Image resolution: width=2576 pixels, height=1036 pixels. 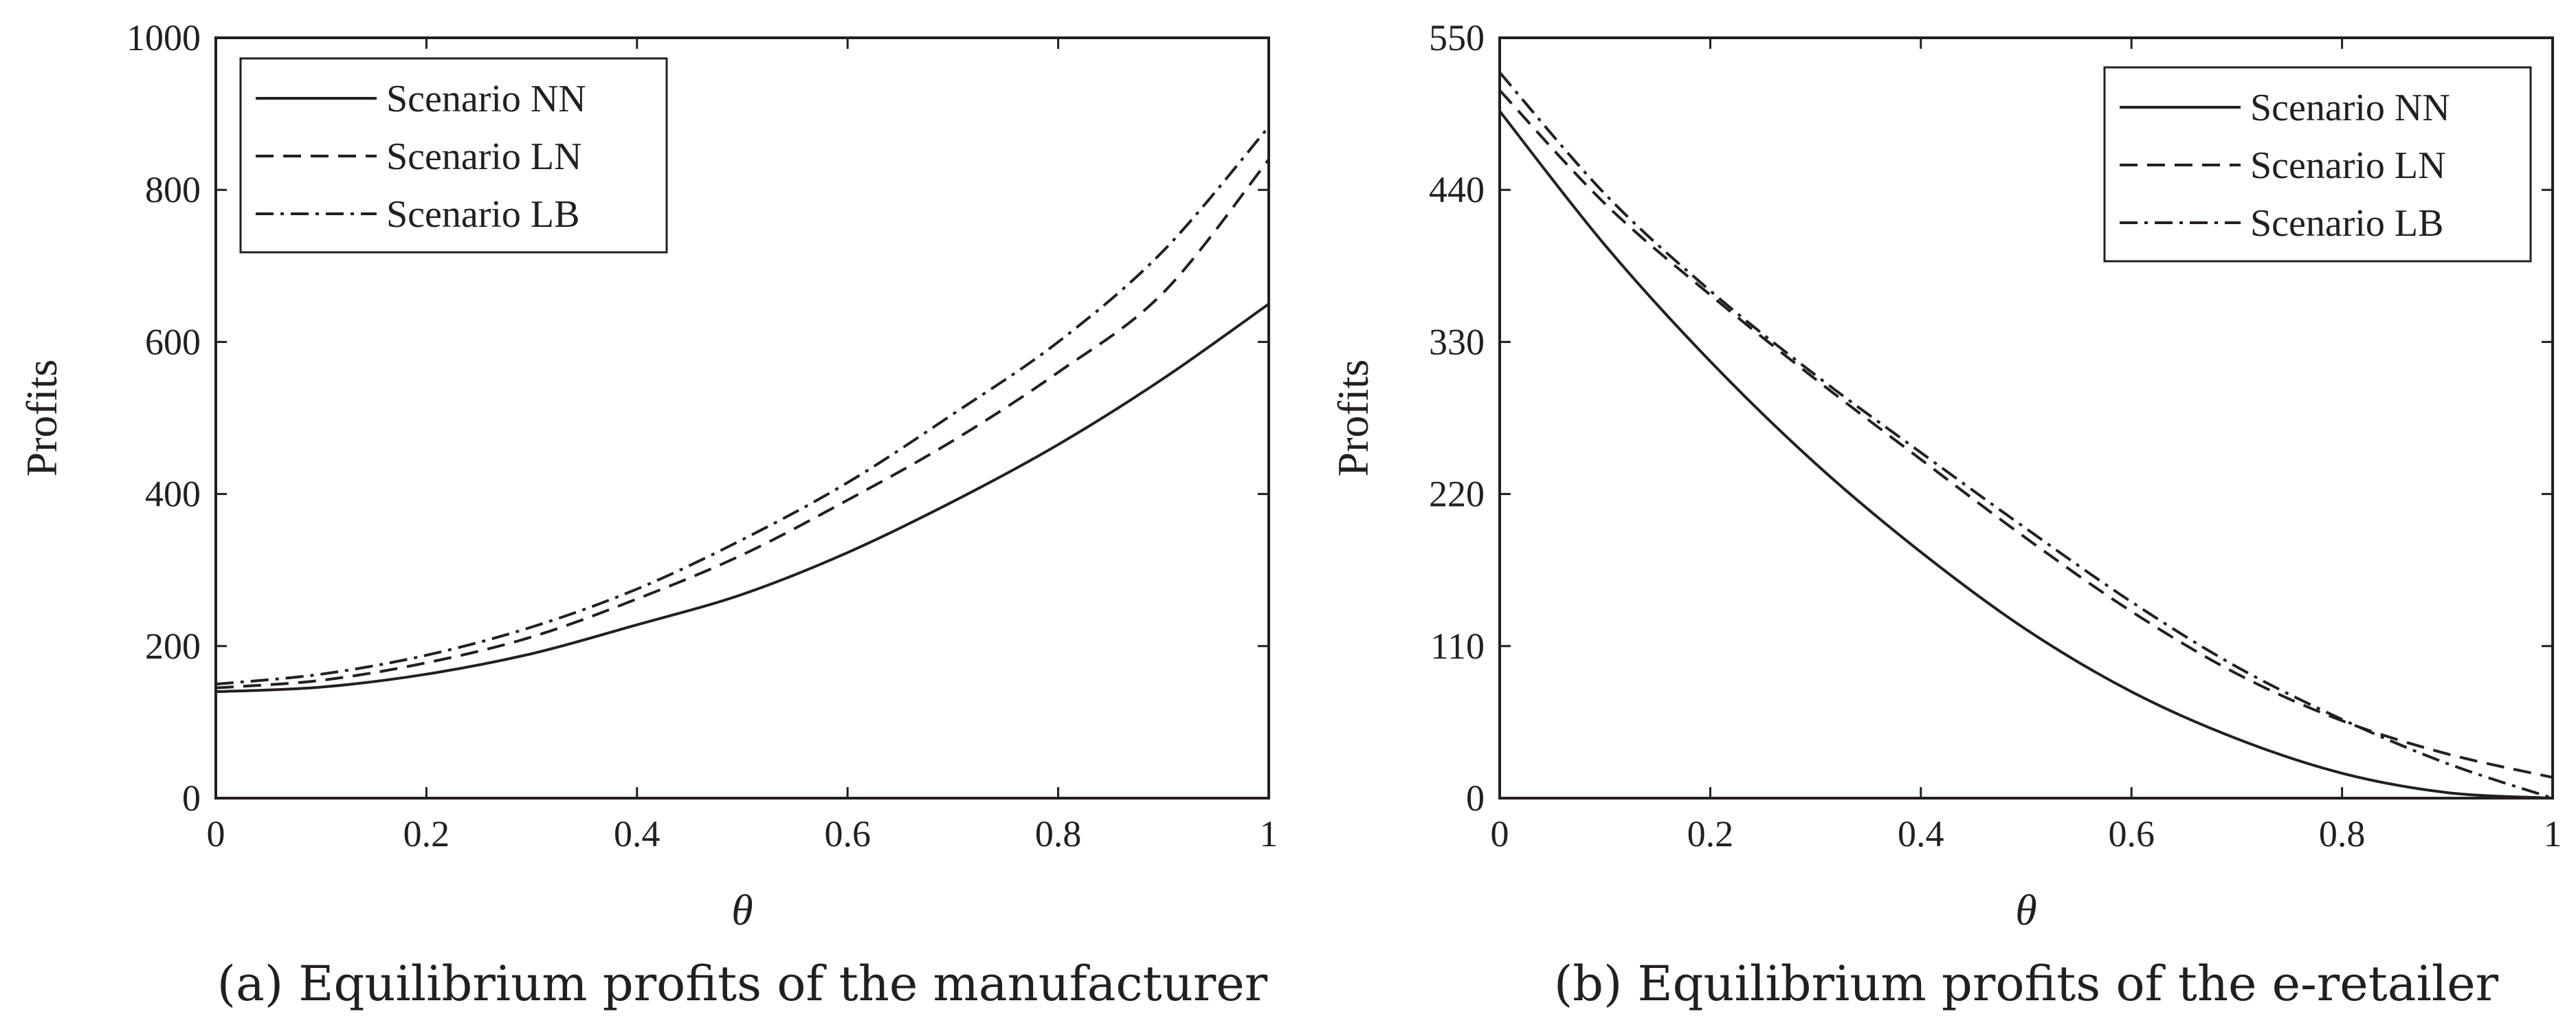 I want to click on y-tick-label: 400, so click(x=173, y=495).